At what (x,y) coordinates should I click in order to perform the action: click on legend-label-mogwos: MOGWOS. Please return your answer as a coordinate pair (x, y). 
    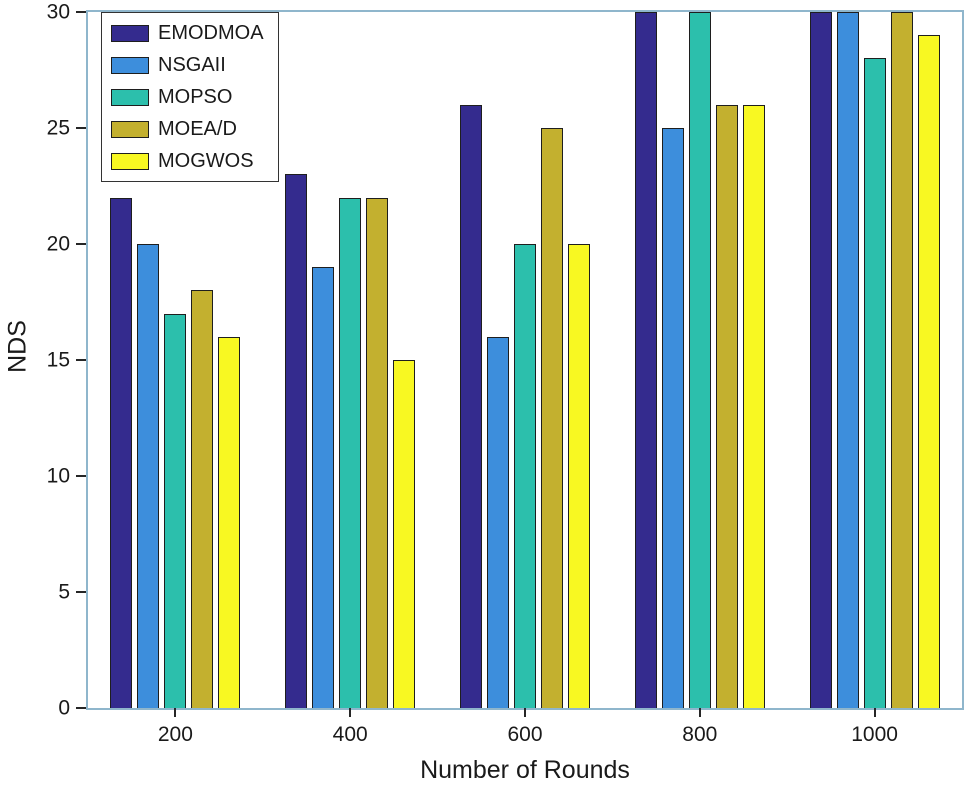
    Looking at the image, I should click on (206, 161).